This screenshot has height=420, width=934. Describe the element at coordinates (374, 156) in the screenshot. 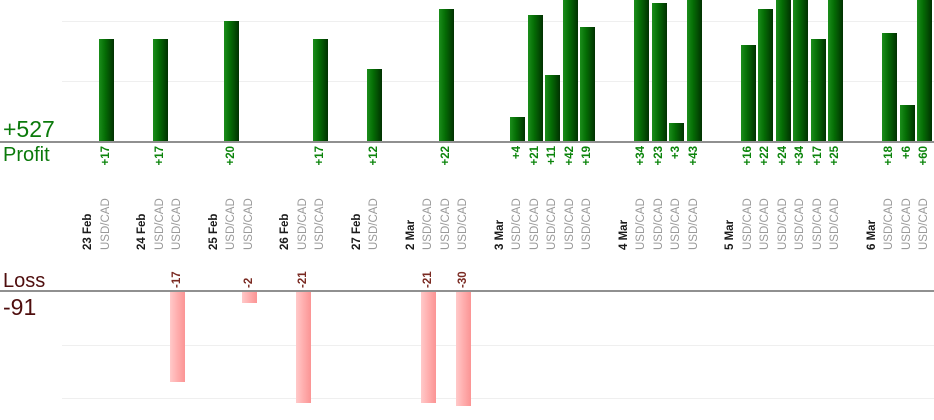

I see `profit-value-label: +12` at that location.